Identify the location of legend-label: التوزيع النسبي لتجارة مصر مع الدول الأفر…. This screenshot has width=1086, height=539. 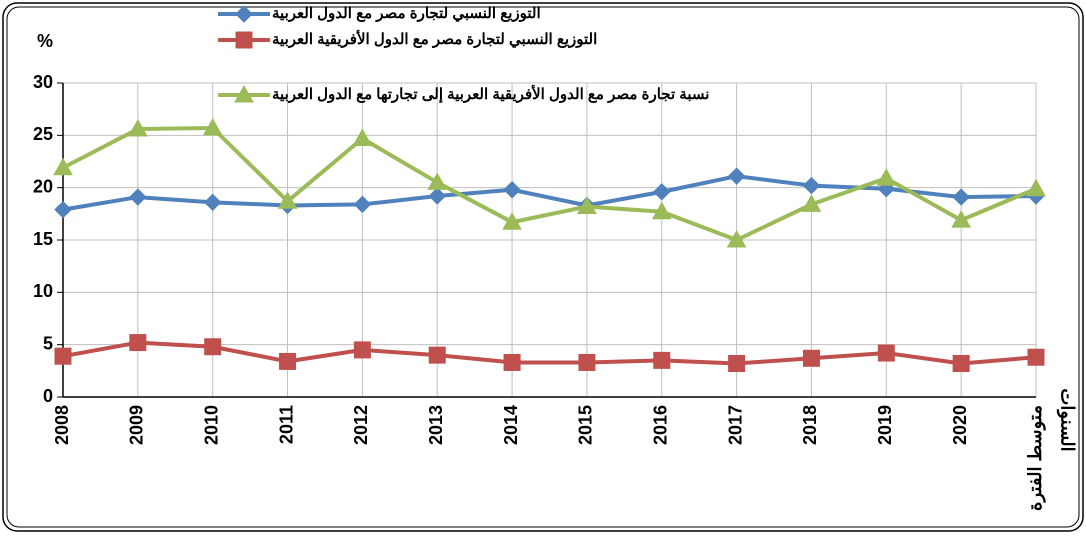
(434, 39).